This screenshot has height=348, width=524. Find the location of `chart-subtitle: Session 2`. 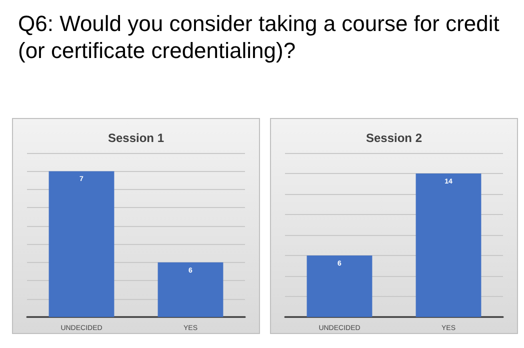

chart-subtitle: Session 2 is located at coordinates (394, 138).